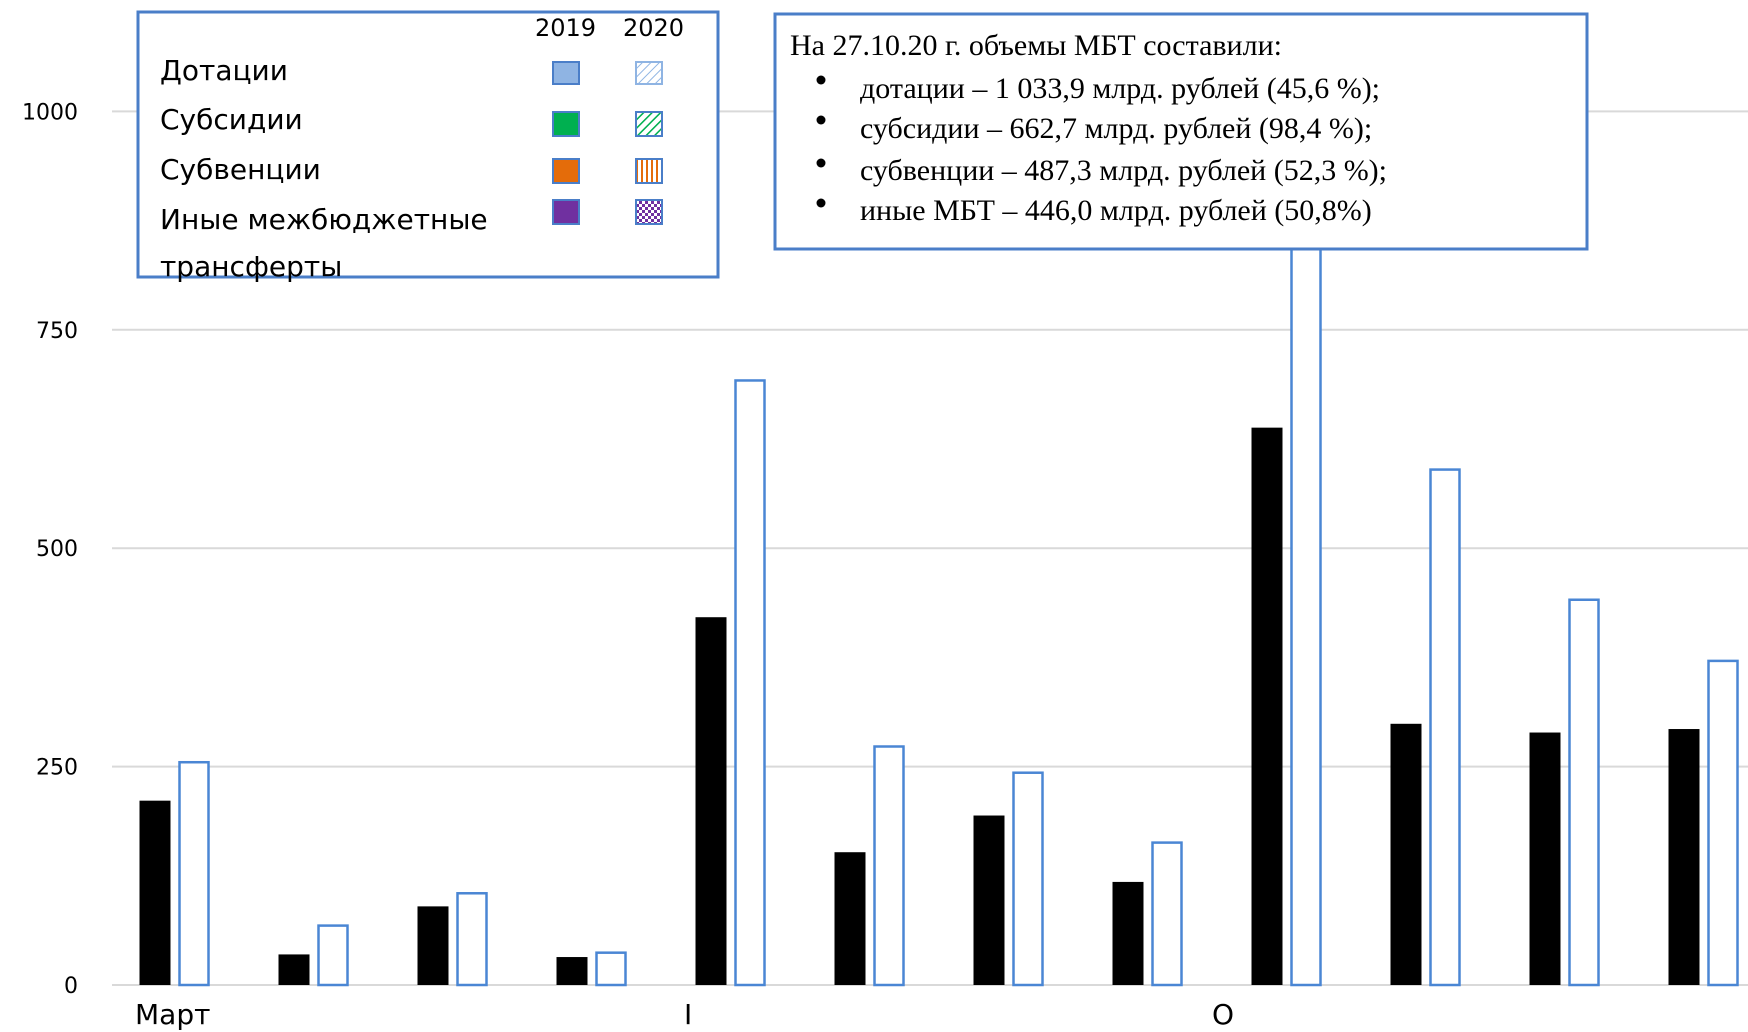 Image resolution: width=1748 pixels, height=1032 pixels. Describe the element at coordinates (653, 28) in the screenshot. I see `legend-year-2020: 2020` at that location.